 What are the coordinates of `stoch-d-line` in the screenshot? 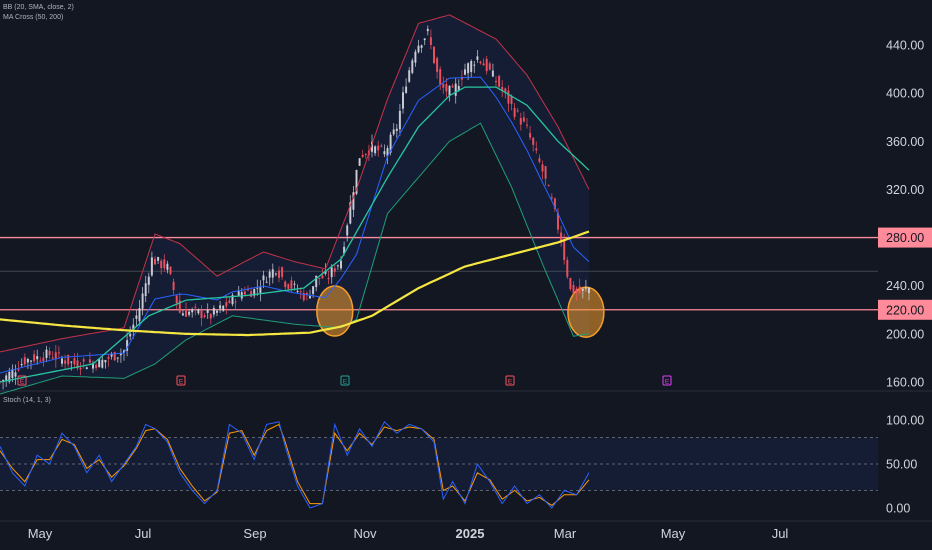 It's located at (295, 465).